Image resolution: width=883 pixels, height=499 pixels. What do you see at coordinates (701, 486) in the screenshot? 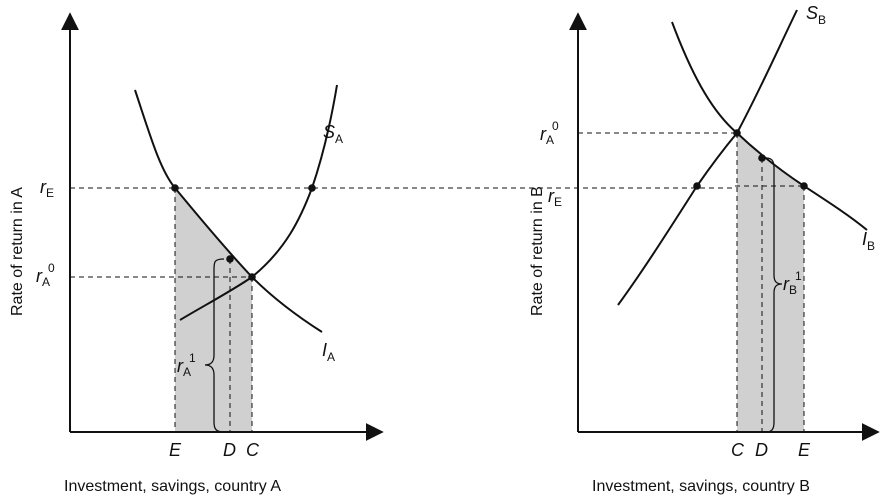
I see `panel-b-x-axis-title: Investment, savings, country B` at bounding box center [701, 486].